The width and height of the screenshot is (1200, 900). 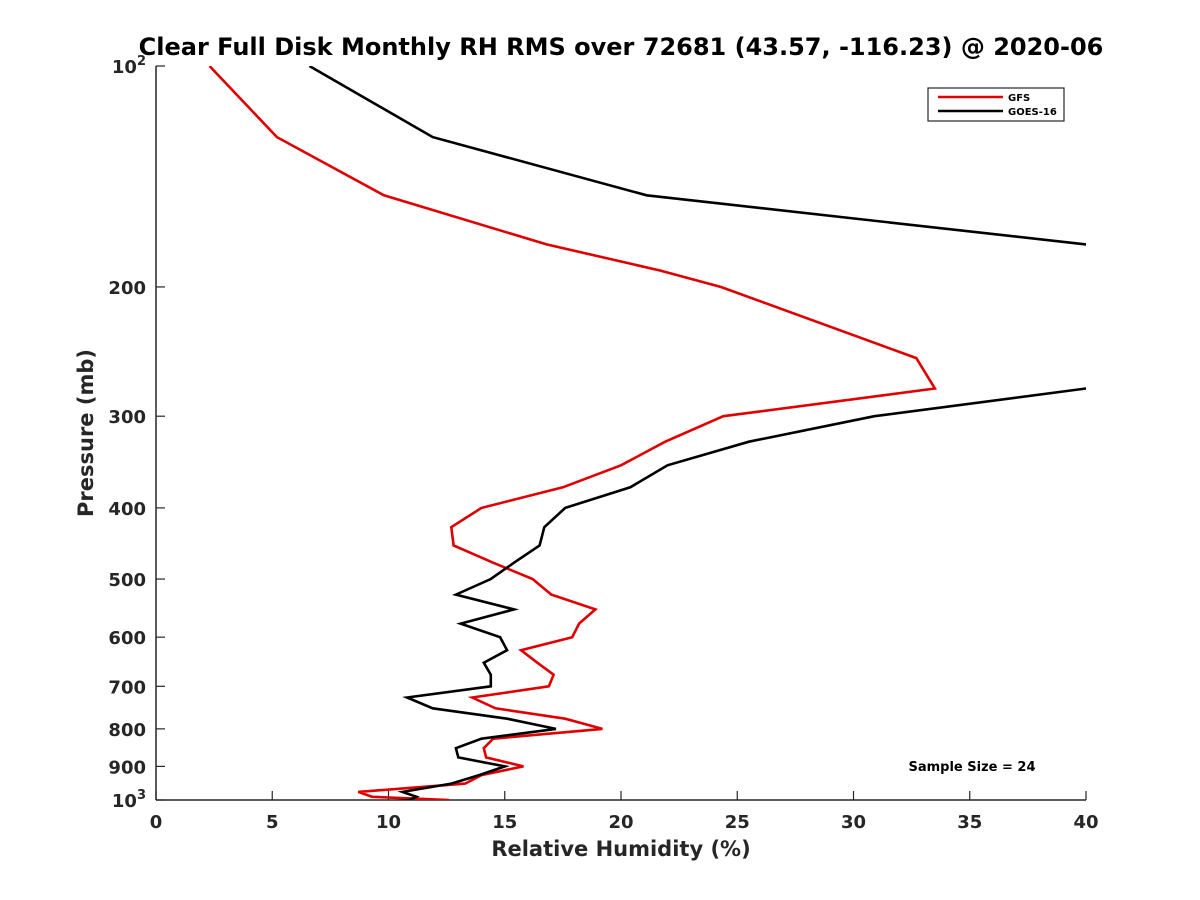 What do you see at coordinates (620, 822) in the screenshot?
I see `x-tick-label: 20` at bounding box center [620, 822].